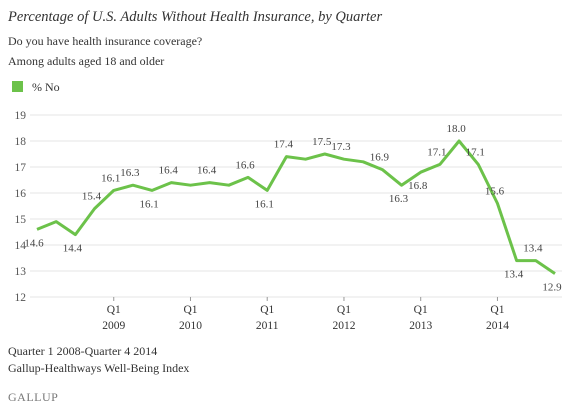 The width and height of the screenshot is (582, 408). Describe the element at coordinates (21, 272) in the screenshot. I see `y-tick-label: 13` at that location.